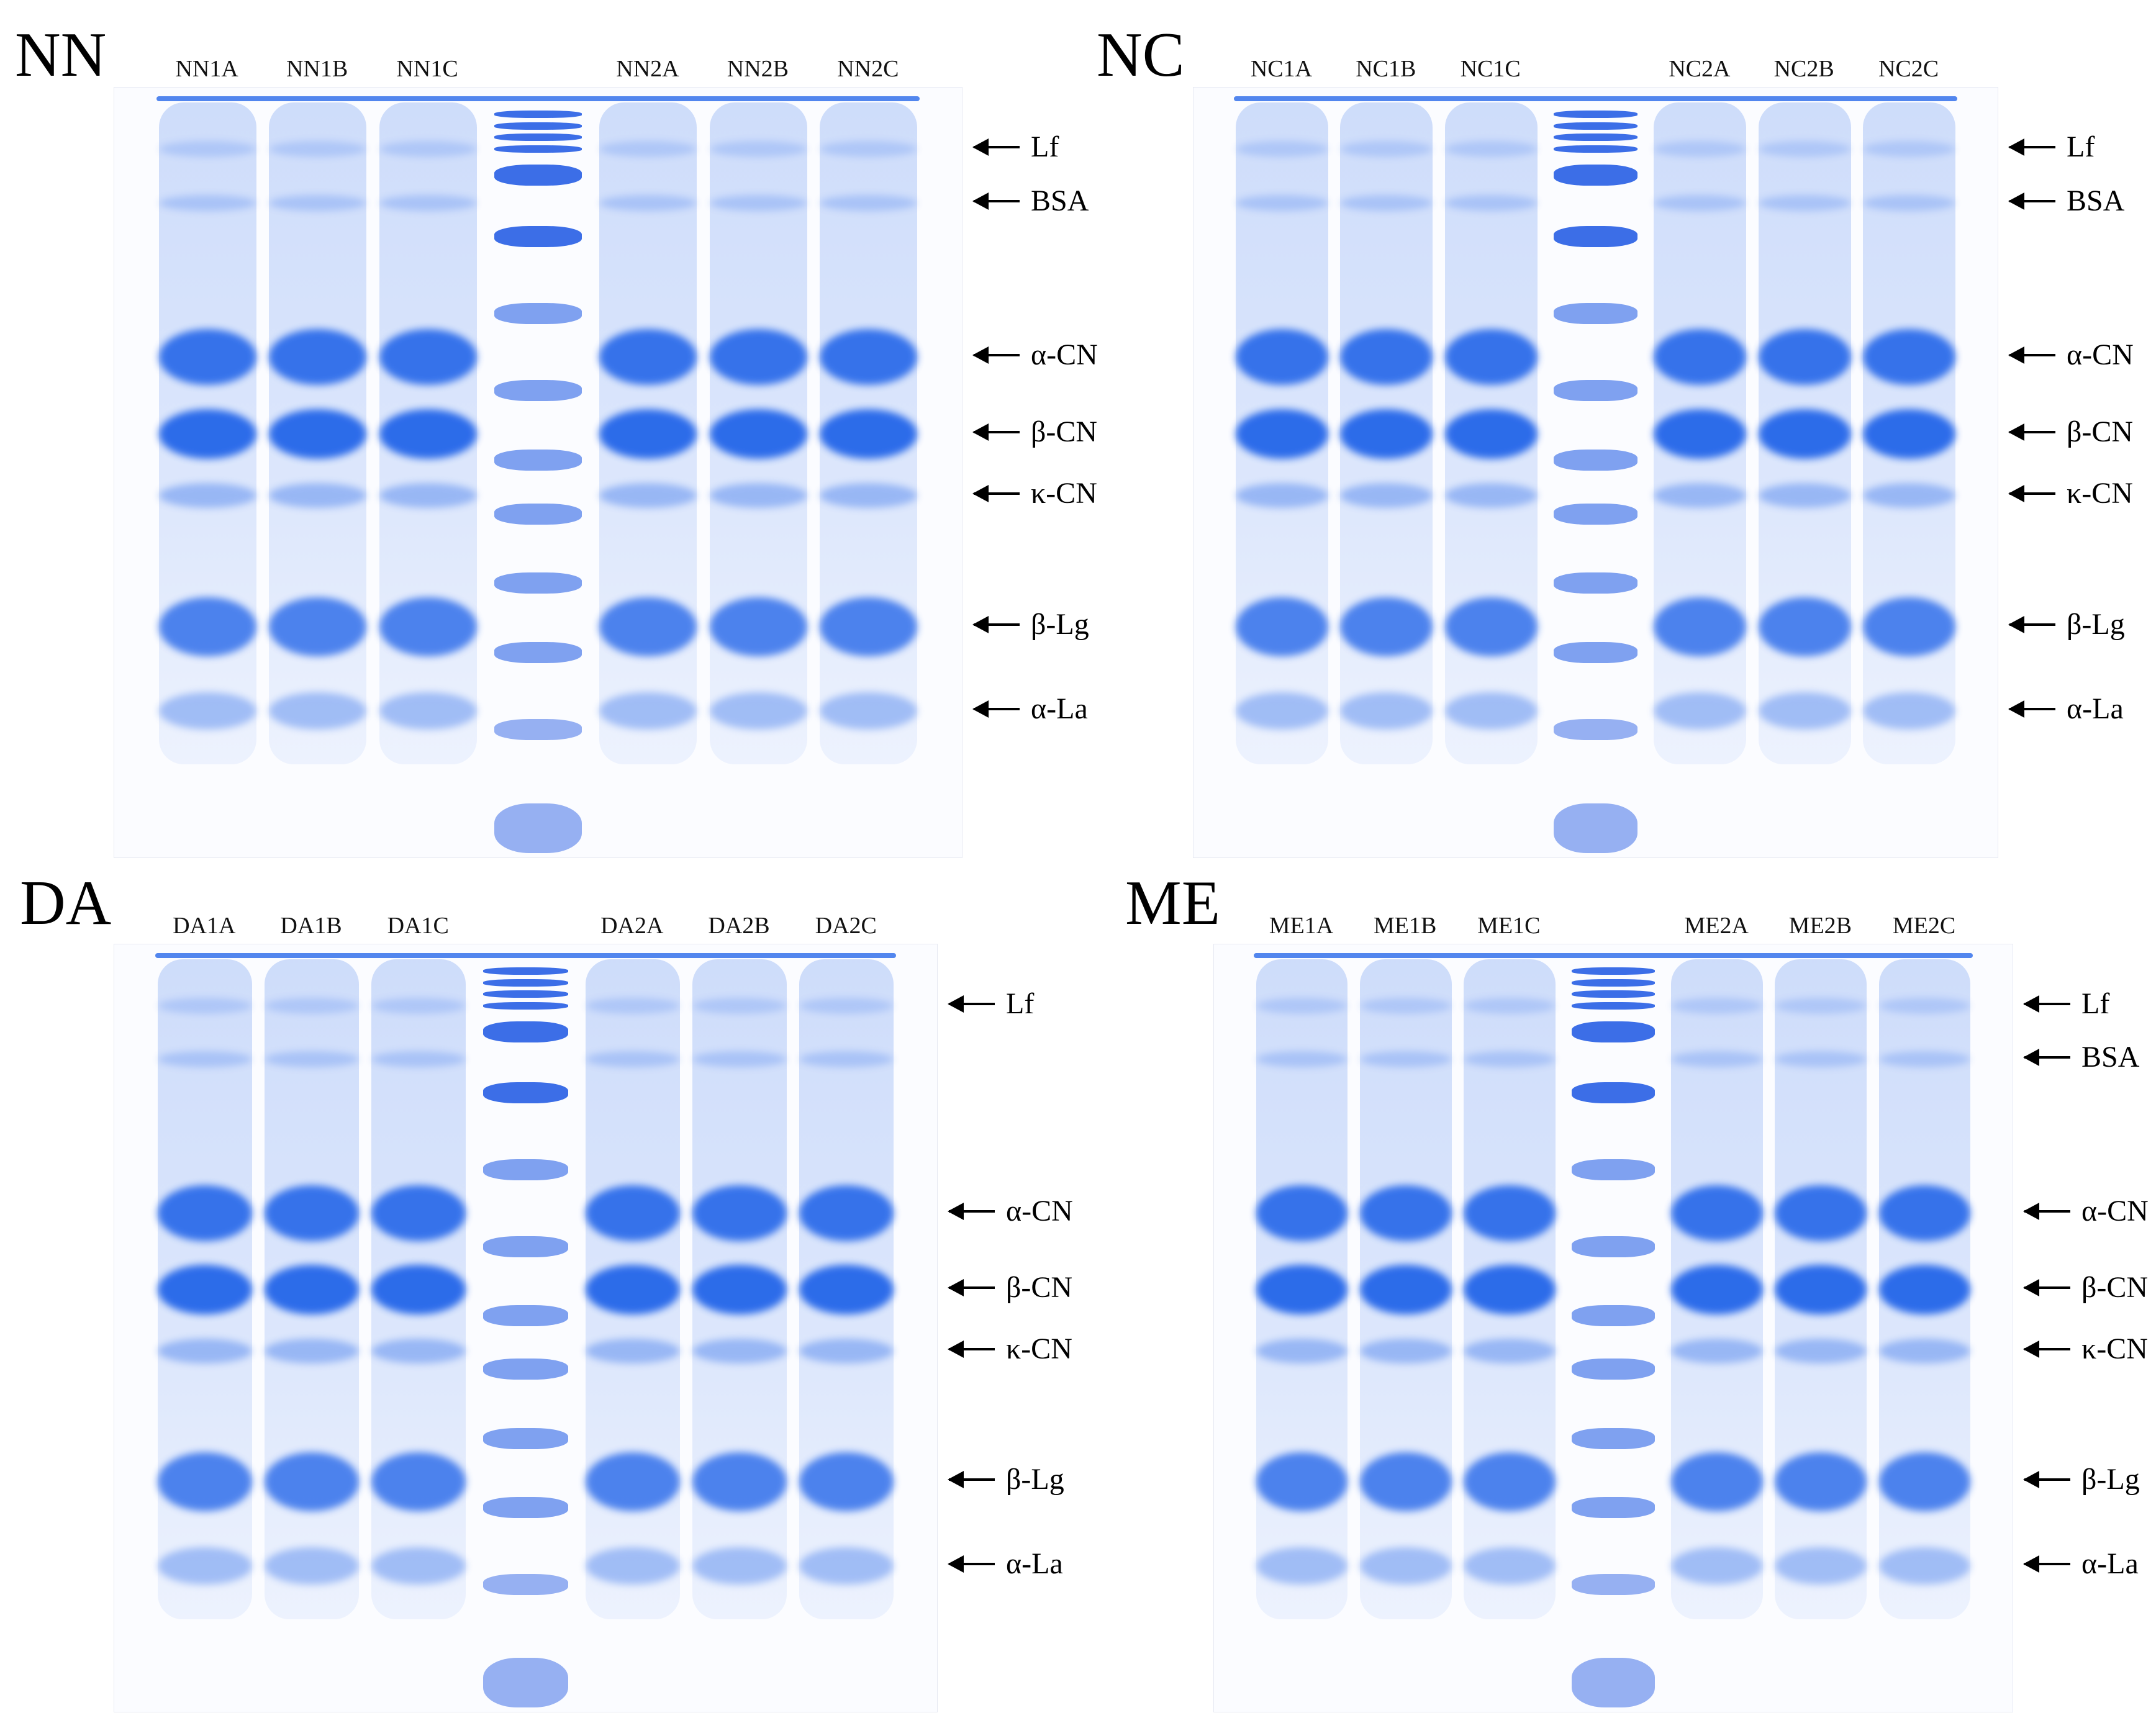 The width and height of the screenshot is (2156, 1718). What do you see at coordinates (1005, 1564) in the screenshot?
I see `band-marker: α-La` at bounding box center [1005, 1564].